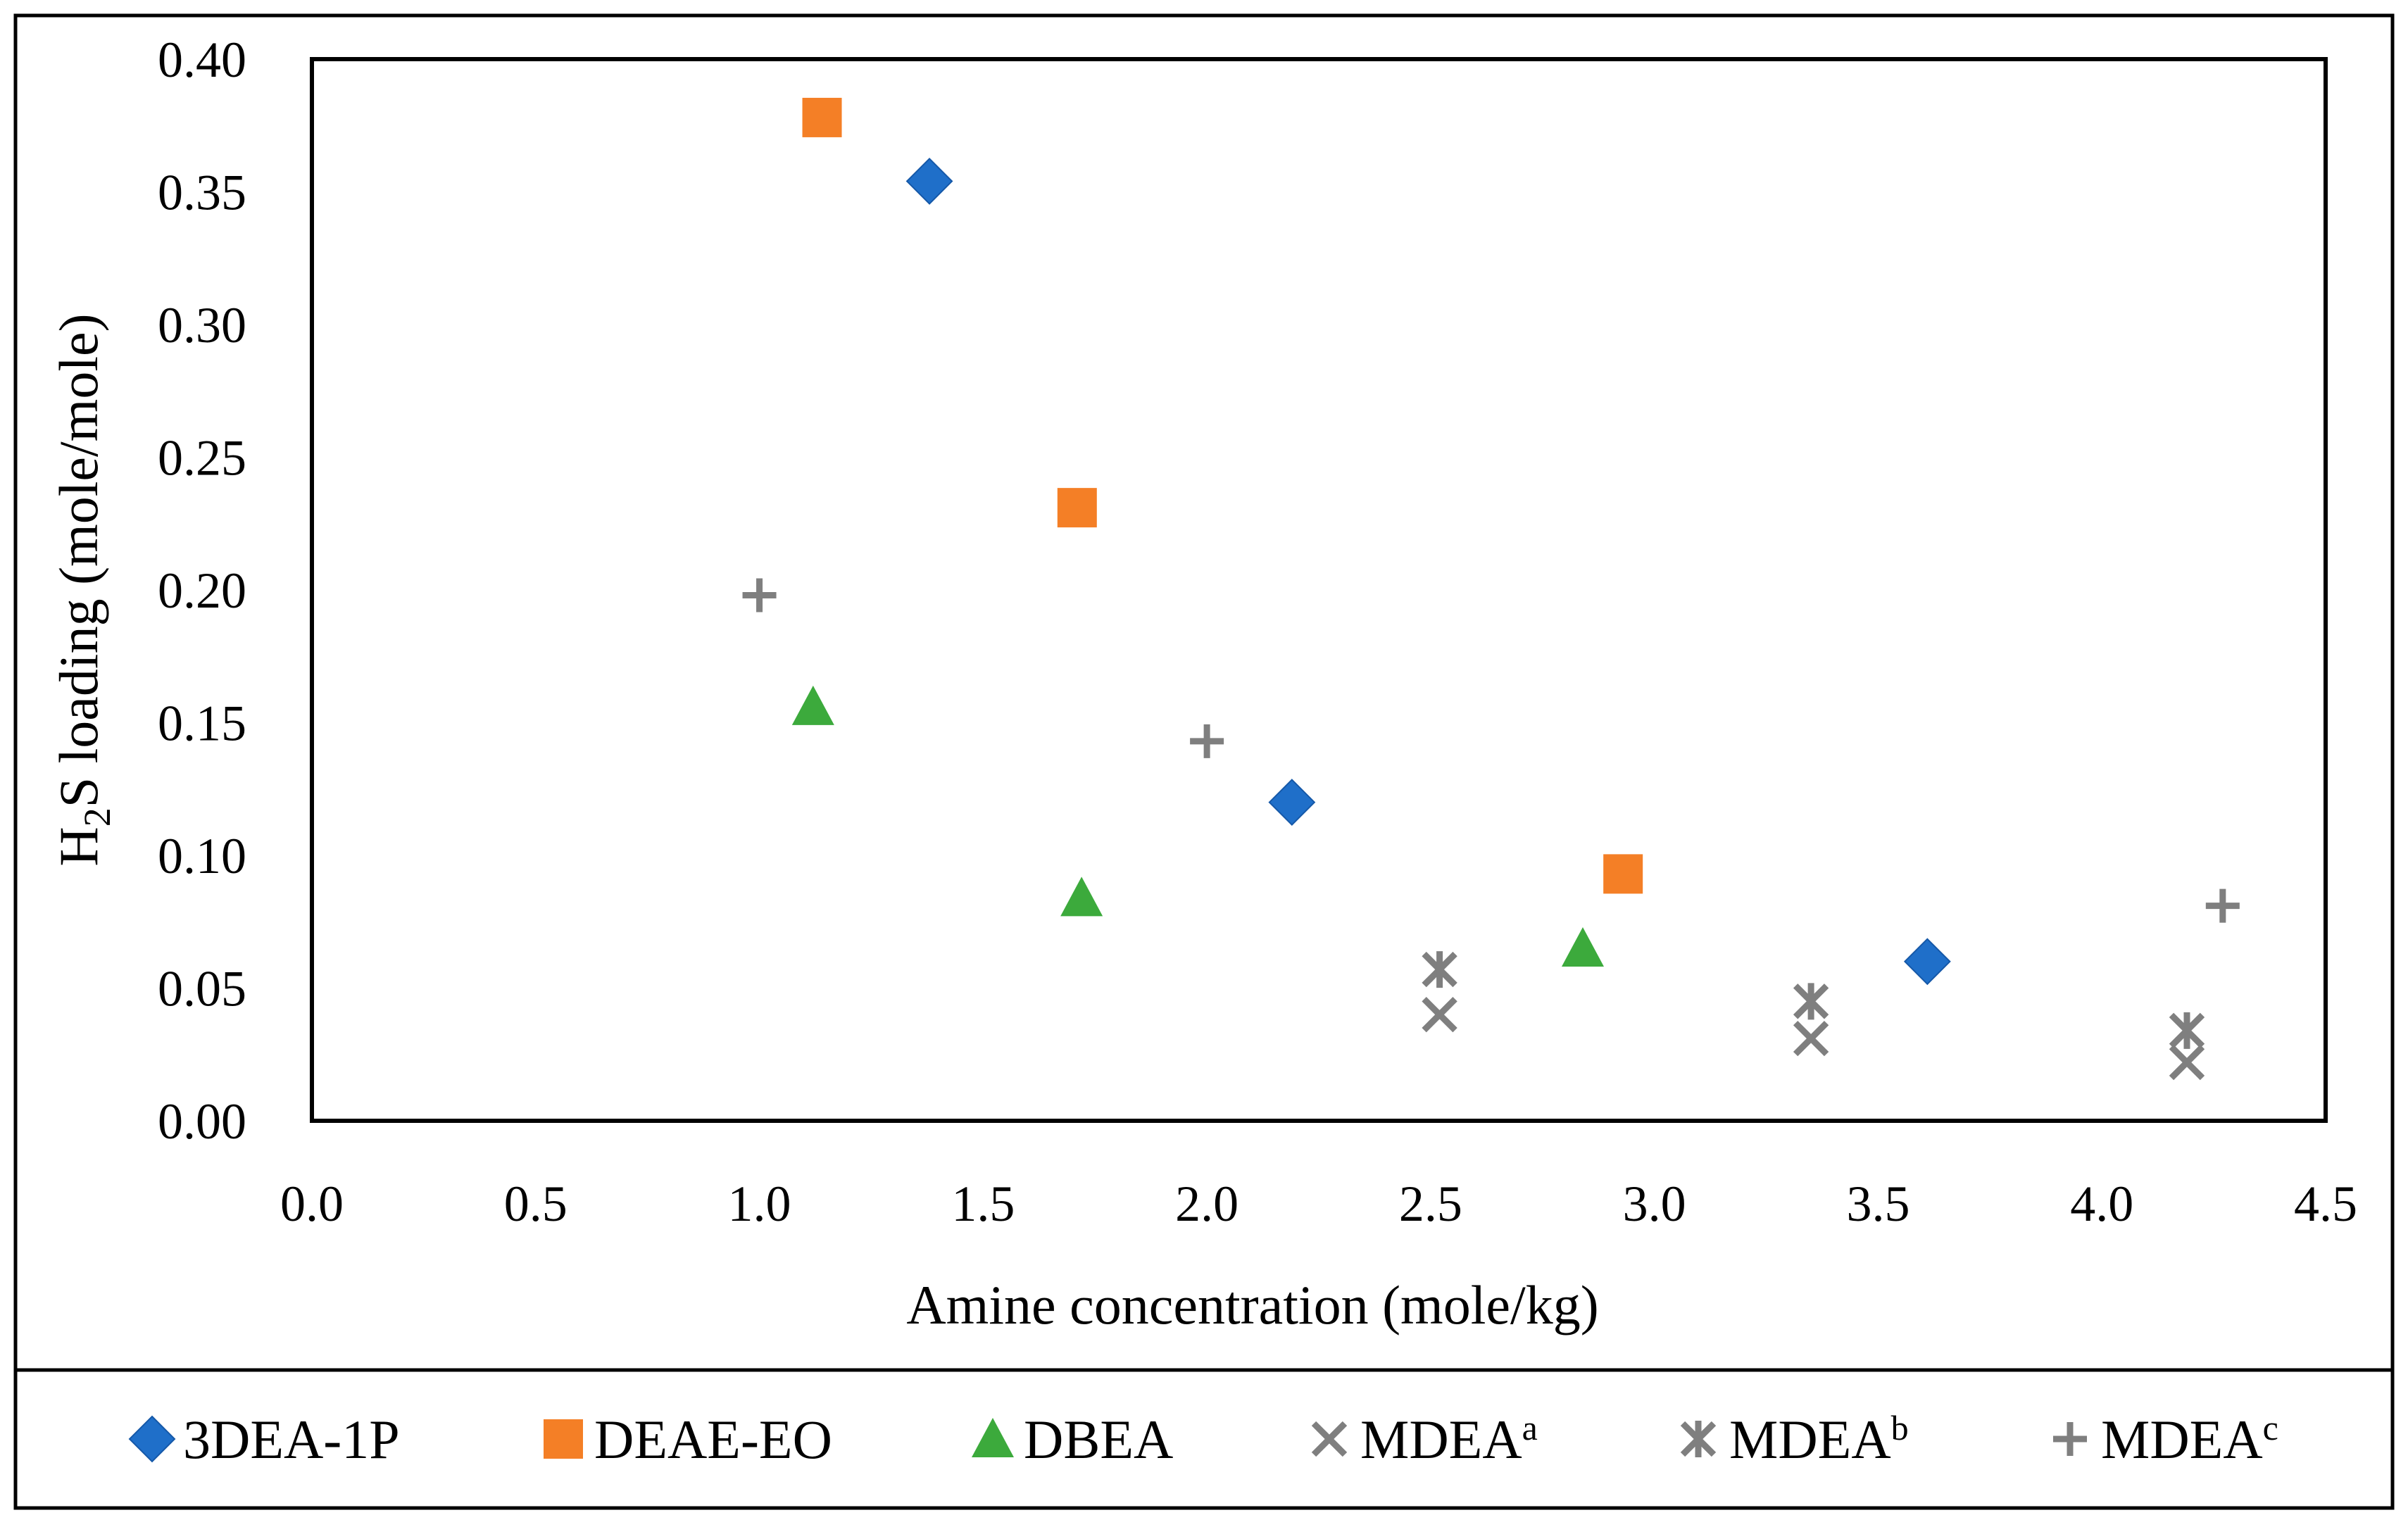 This screenshot has height=1527, width=2408. What do you see at coordinates (2101, 1204) in the screenshot?
I see `x-tick-label: 4.0` at bounding box center [2101, 1204].